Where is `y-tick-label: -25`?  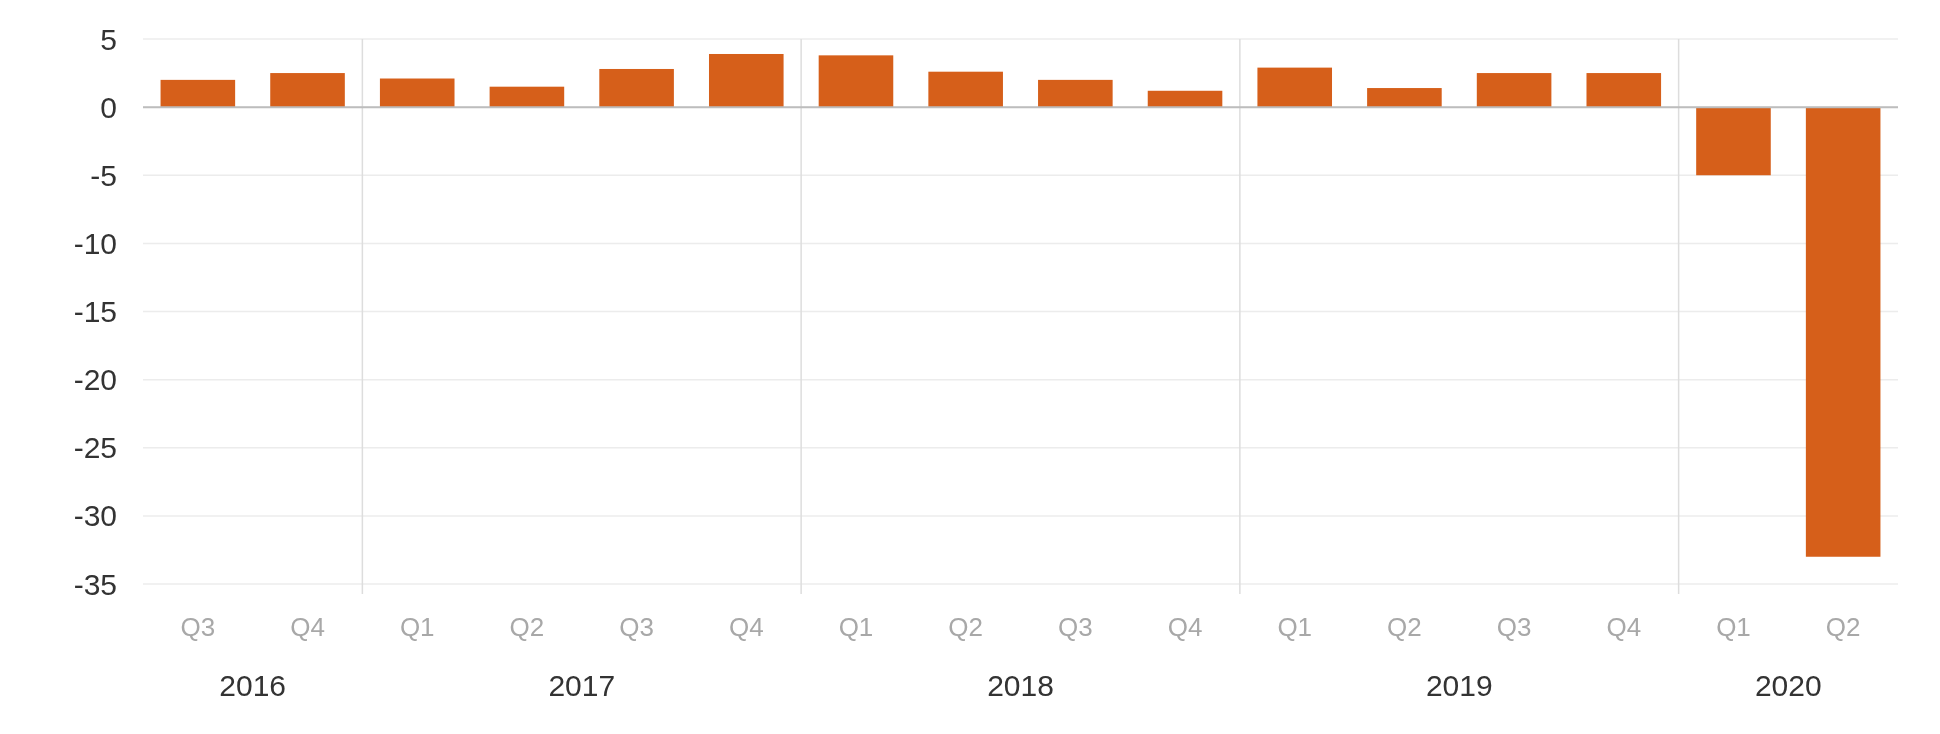 y-tick-label: -25 is located at coordinates (95, 448).